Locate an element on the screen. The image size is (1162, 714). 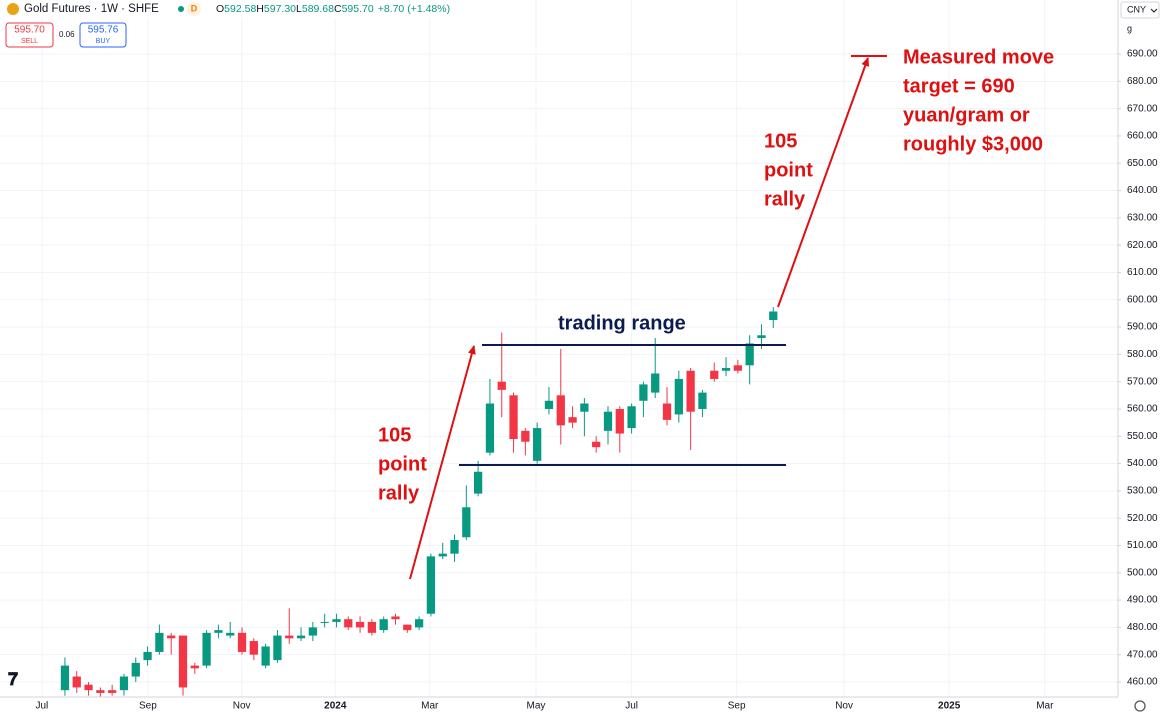
price-axis-bg is located at coordinates (1140, 357).